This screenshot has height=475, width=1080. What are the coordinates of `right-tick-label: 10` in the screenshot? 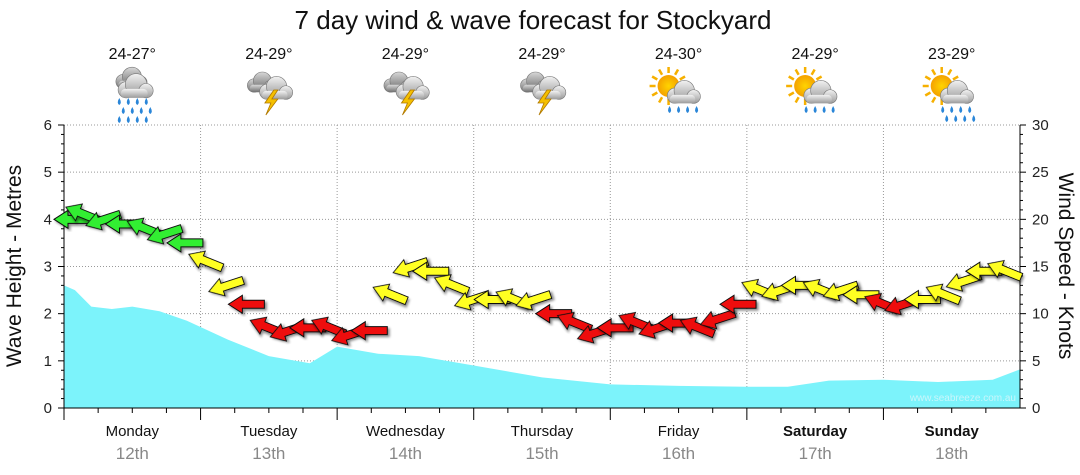 It's located at (1040, 314).